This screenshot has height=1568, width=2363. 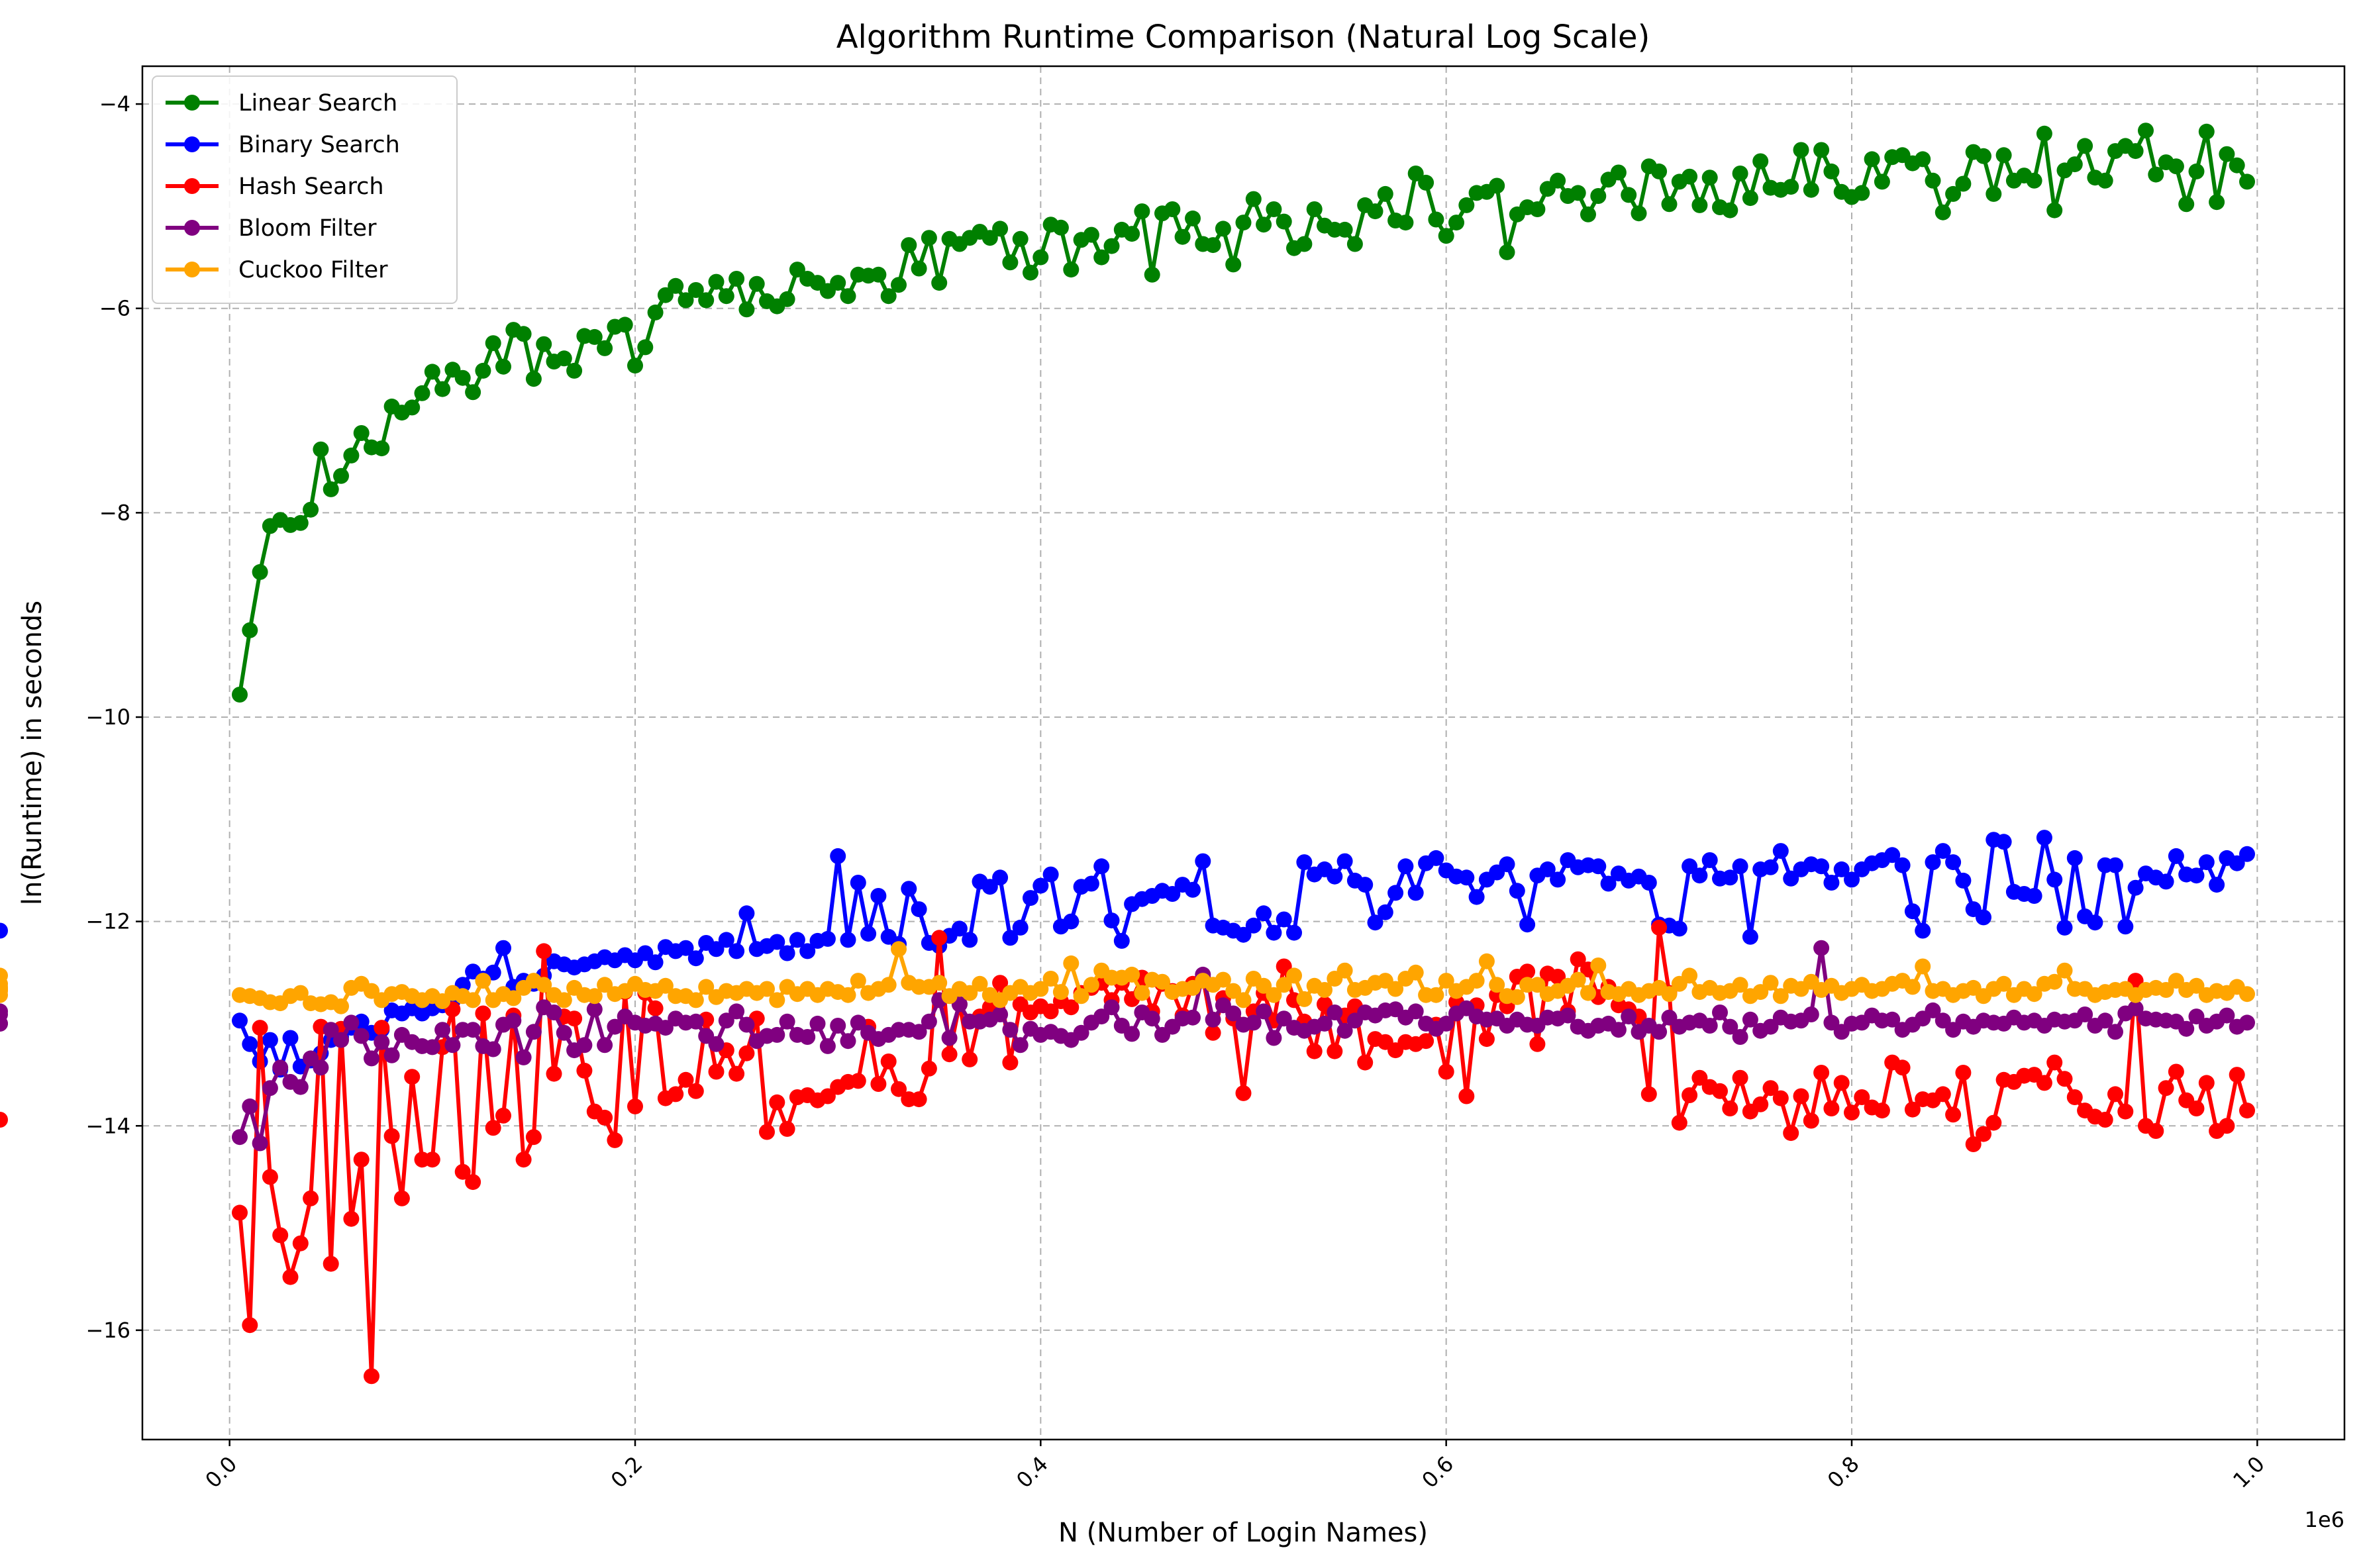 I want to click on y-tick-label: −14, so click(x=108, y=1125).